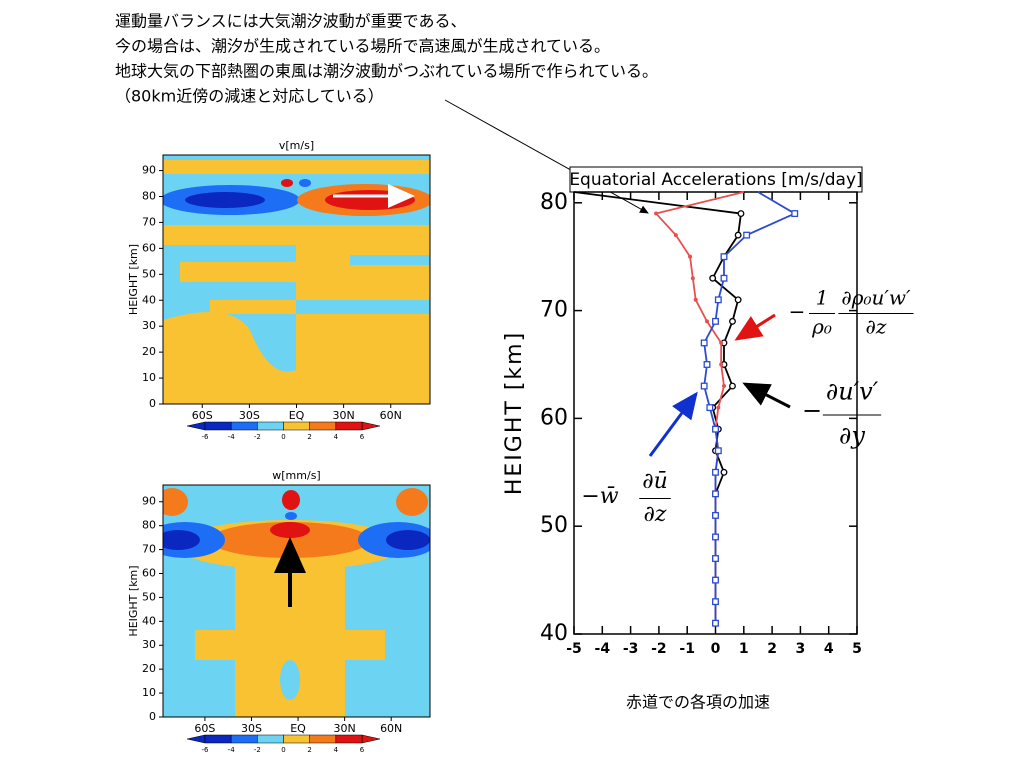  I want to click on contour-field, so click(296, 279).